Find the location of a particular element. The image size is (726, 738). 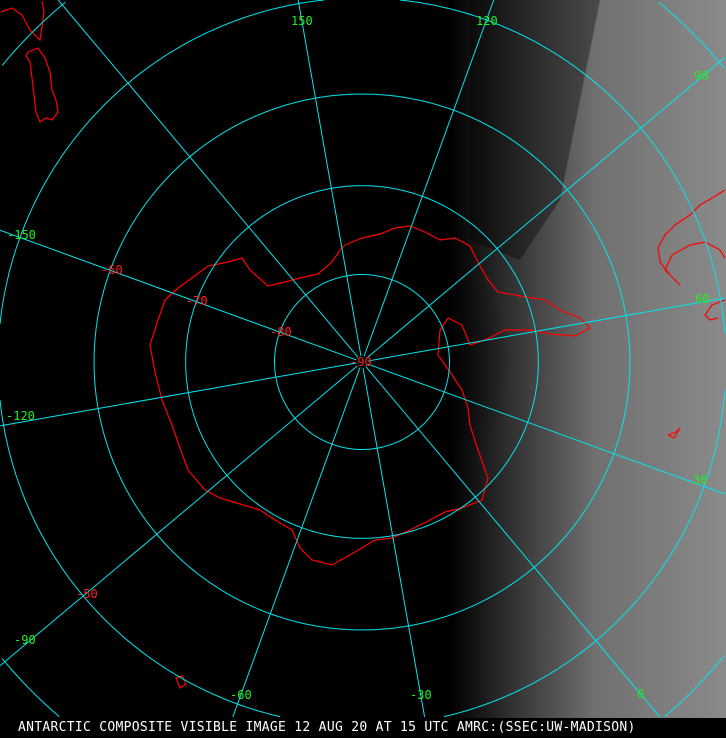

lon-label-30: 30 is located at coordinates (700, 480).